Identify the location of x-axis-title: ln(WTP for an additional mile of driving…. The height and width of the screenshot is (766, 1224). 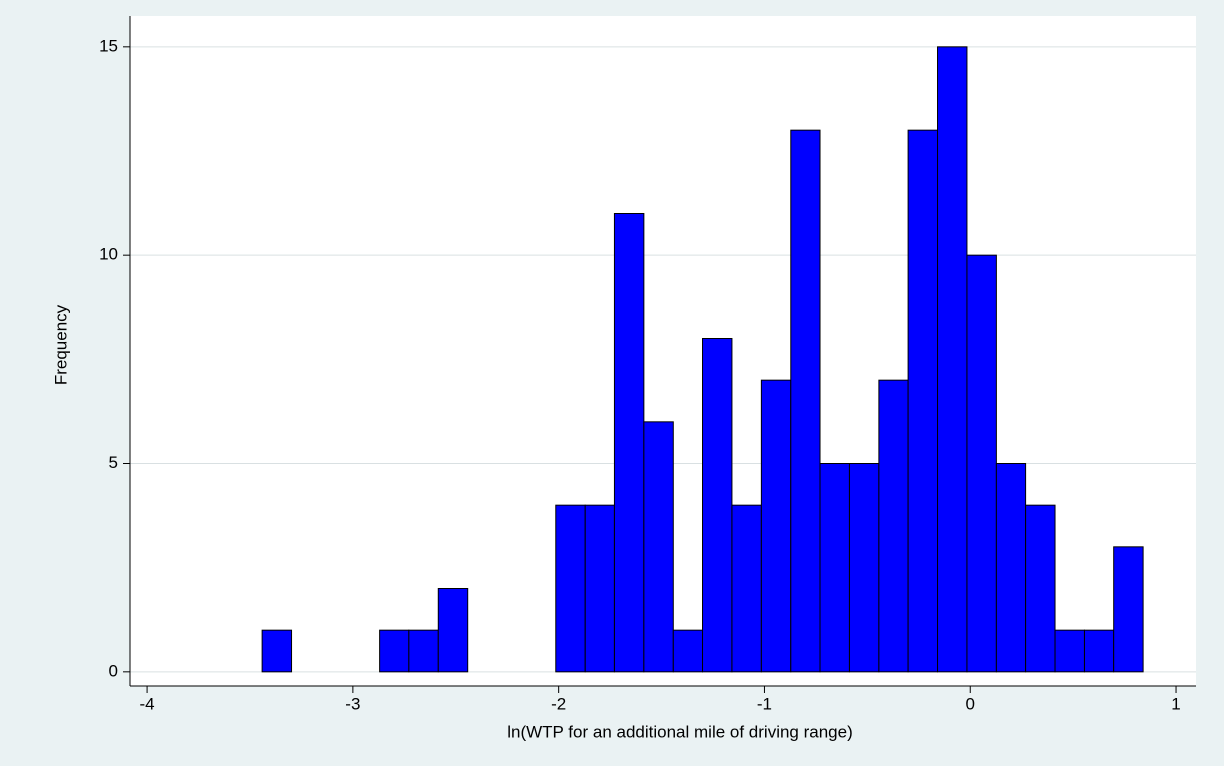
(680, 731).